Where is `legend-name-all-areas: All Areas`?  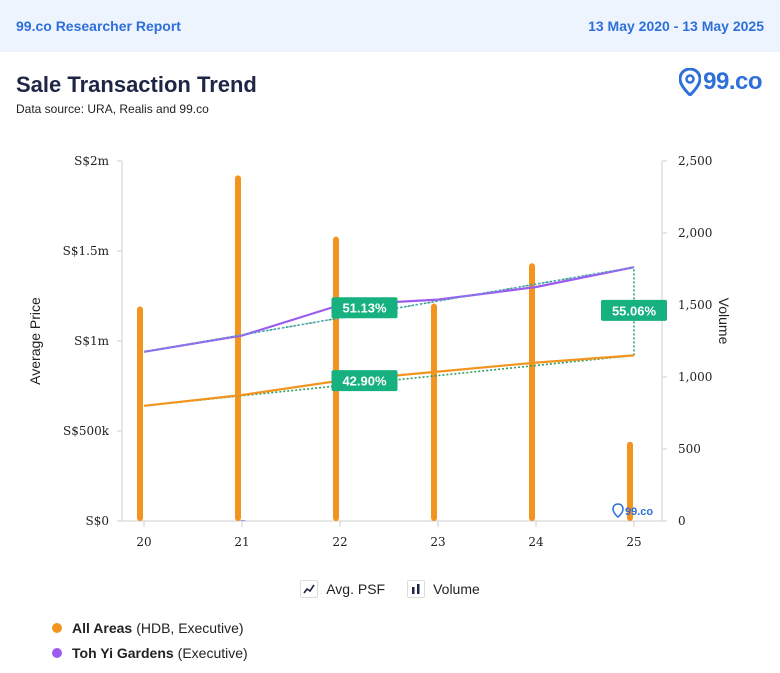
legend-name-all-areas: All Areas is located at coordinates (102, 628).